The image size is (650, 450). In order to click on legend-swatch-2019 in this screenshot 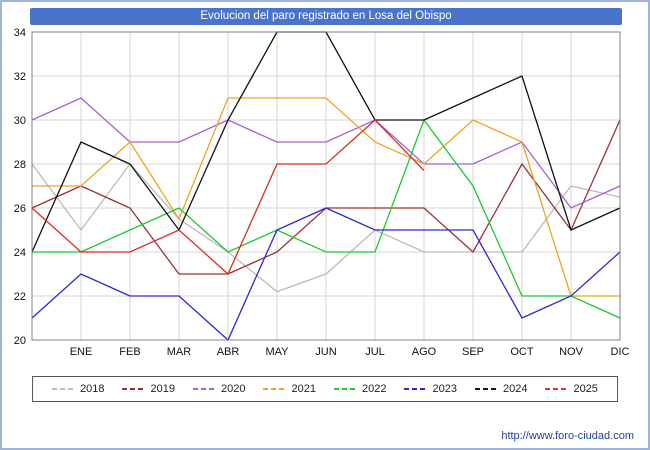, I will do `click(133, 389)`.